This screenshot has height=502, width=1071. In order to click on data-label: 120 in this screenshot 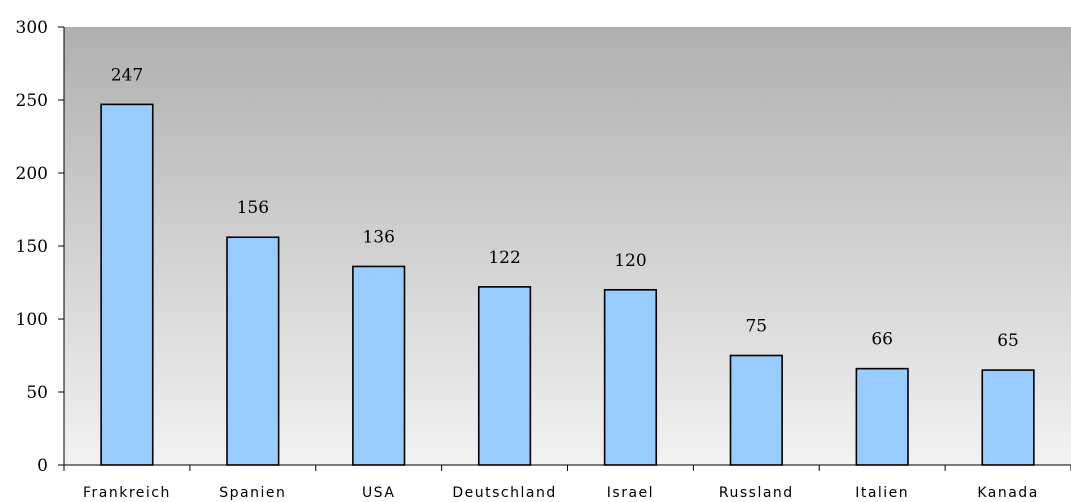, I will do `click(630, 261)`.